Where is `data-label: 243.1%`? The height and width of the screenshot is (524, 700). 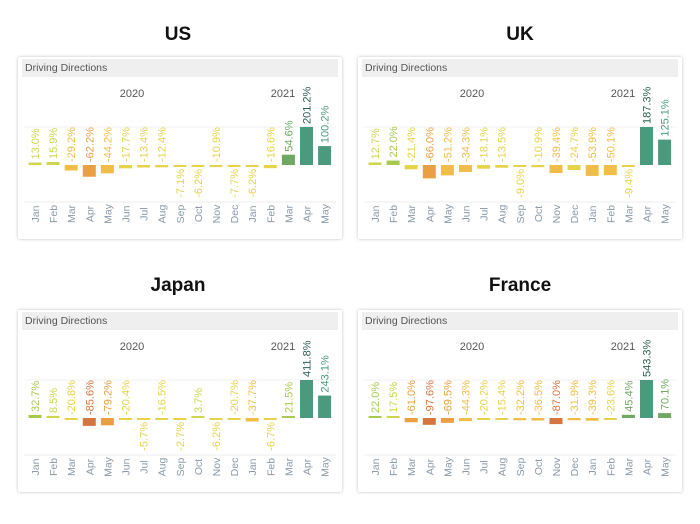
data-label: 243.1% is located at coordinates (326, 374).